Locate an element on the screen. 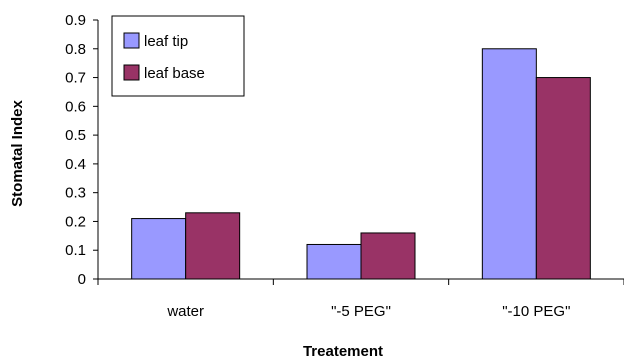 This screenshot has width=624, height=360. y-axis-title: Stomatal Index is located at coordinates (17, 153).